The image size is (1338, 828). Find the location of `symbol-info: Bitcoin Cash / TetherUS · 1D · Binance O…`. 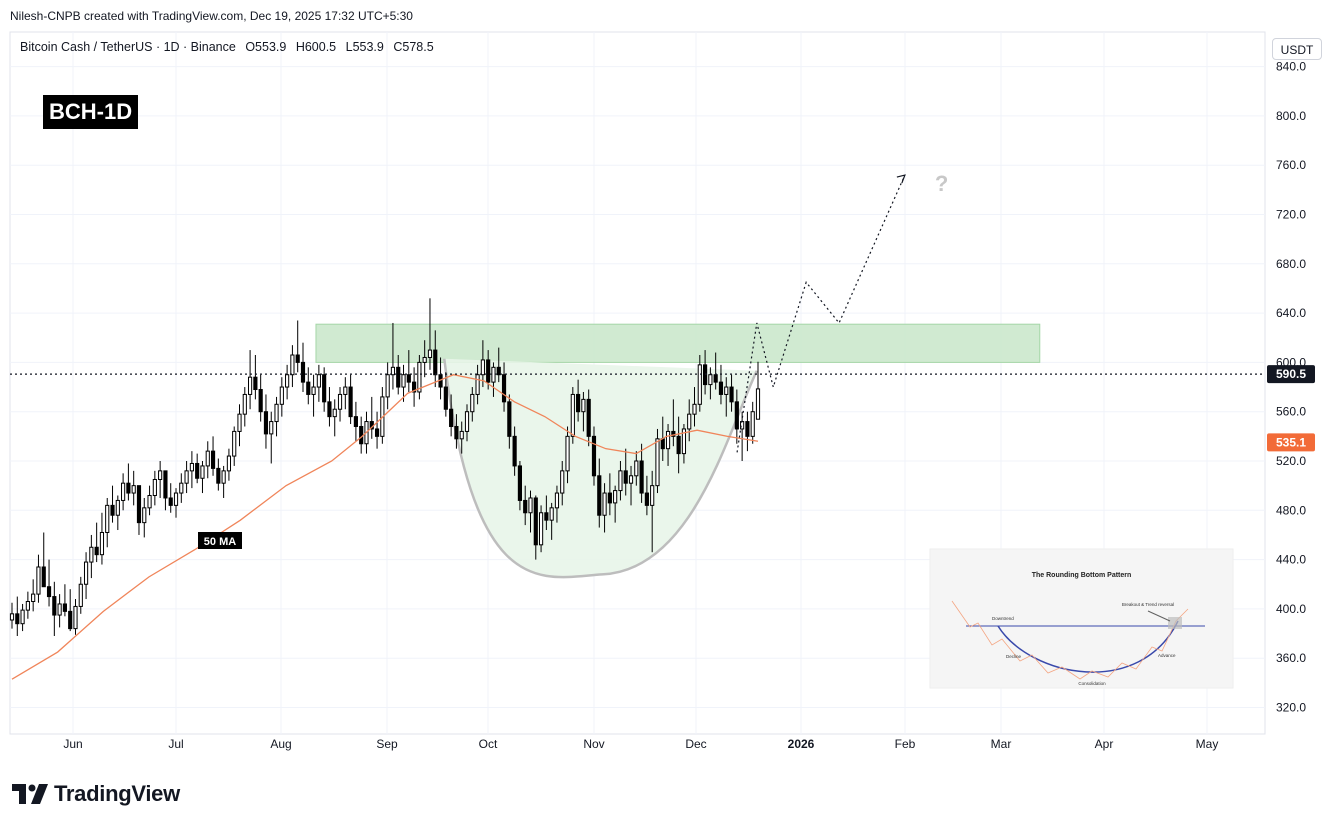

symbol-info: Bitcoin Cash / TetherUS · 1D · Binance O… is located at coordinates (227, 47).